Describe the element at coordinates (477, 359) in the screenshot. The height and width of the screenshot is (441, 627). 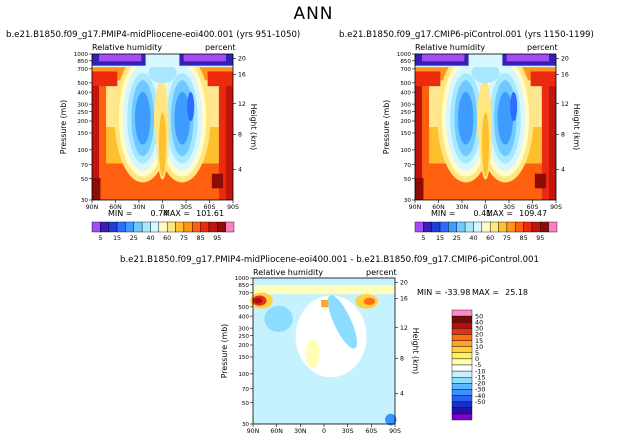
I see `diff-colorbar-label-7: 0` at that location.